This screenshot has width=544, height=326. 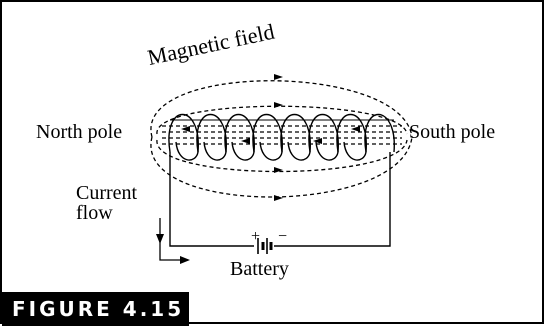 I want to click on current-flow-arrow, so click(x=173, y=241).